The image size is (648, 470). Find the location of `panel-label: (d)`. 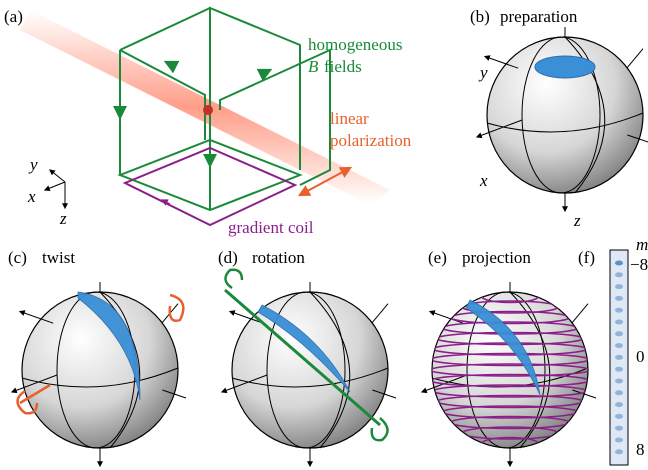

panel-label: (d) is located at coordinates (228, 257).